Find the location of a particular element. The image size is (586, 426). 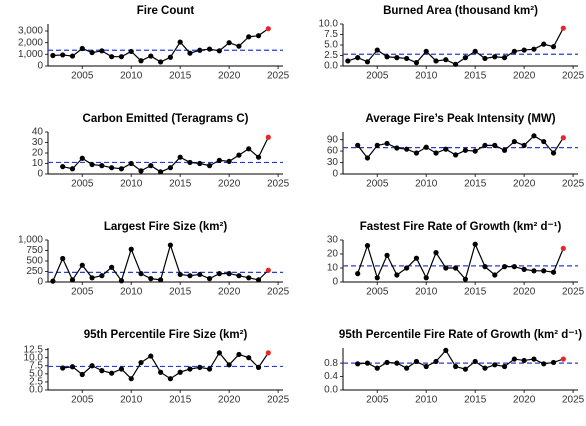

panel-title: Carbon Emitted (Teragrams C) is located at coordinates (166, 119).